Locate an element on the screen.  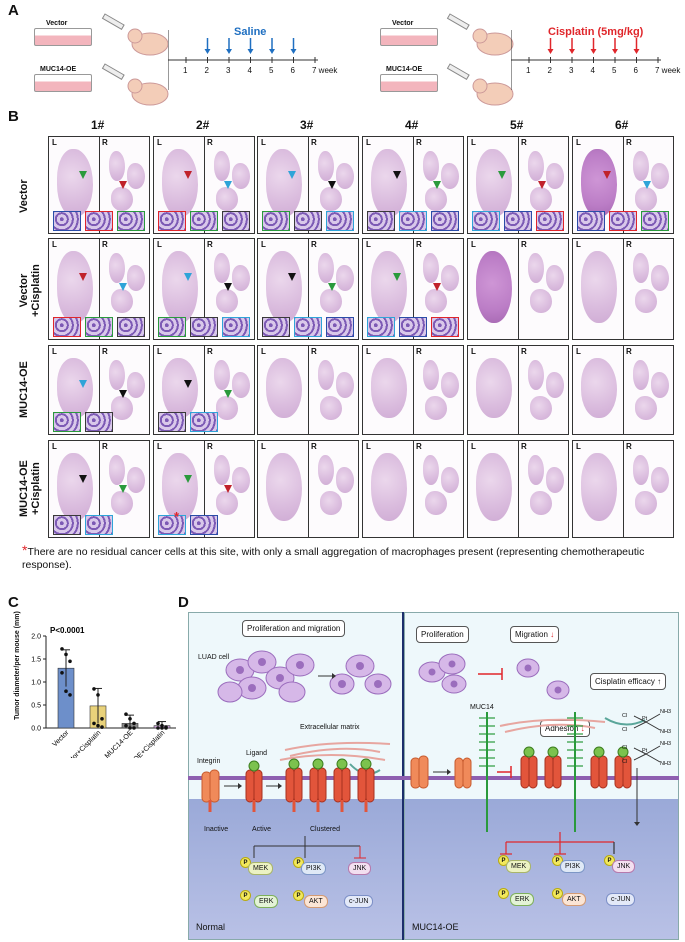
phospho-icon: P is located at coordinates (557, 893).